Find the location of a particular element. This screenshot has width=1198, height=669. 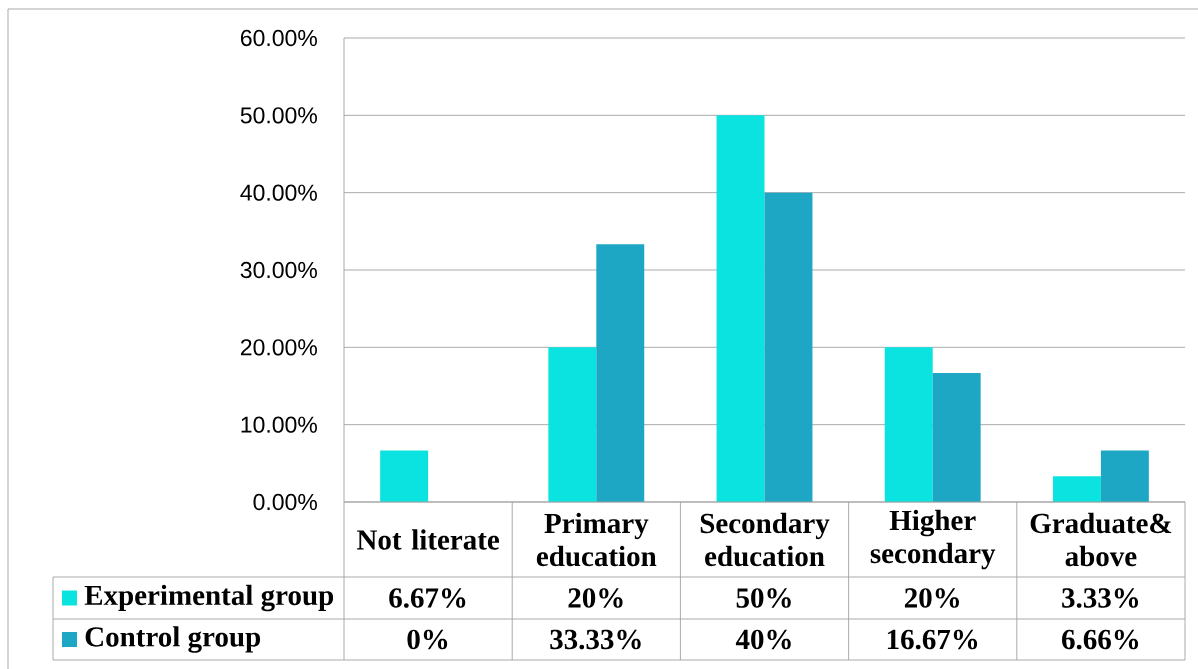

x-tick-label: Graduate& above is located at coordinates (1101, 539).